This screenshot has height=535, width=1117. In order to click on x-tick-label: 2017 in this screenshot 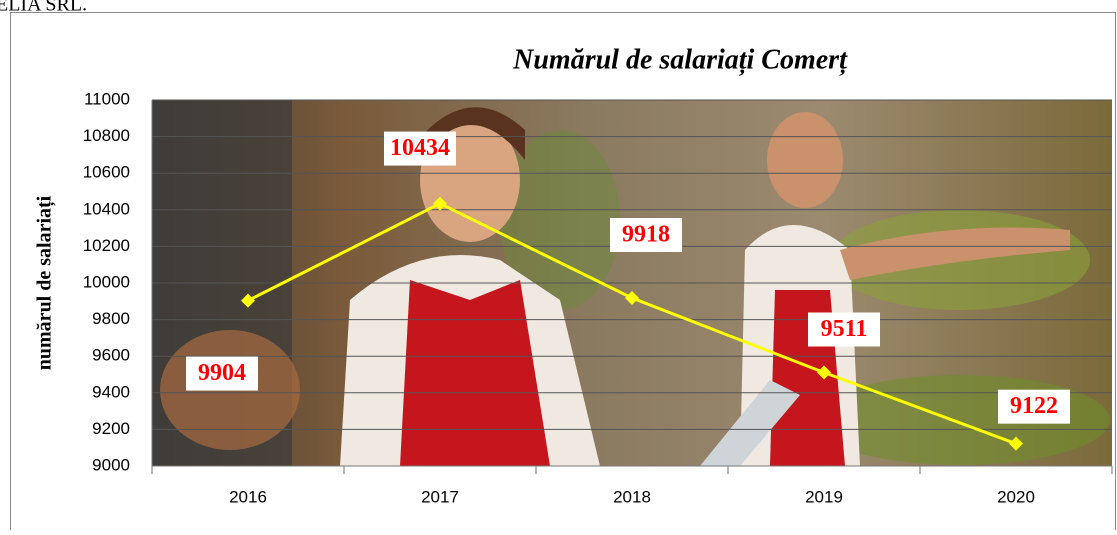, I will do `click(440, 496)`.